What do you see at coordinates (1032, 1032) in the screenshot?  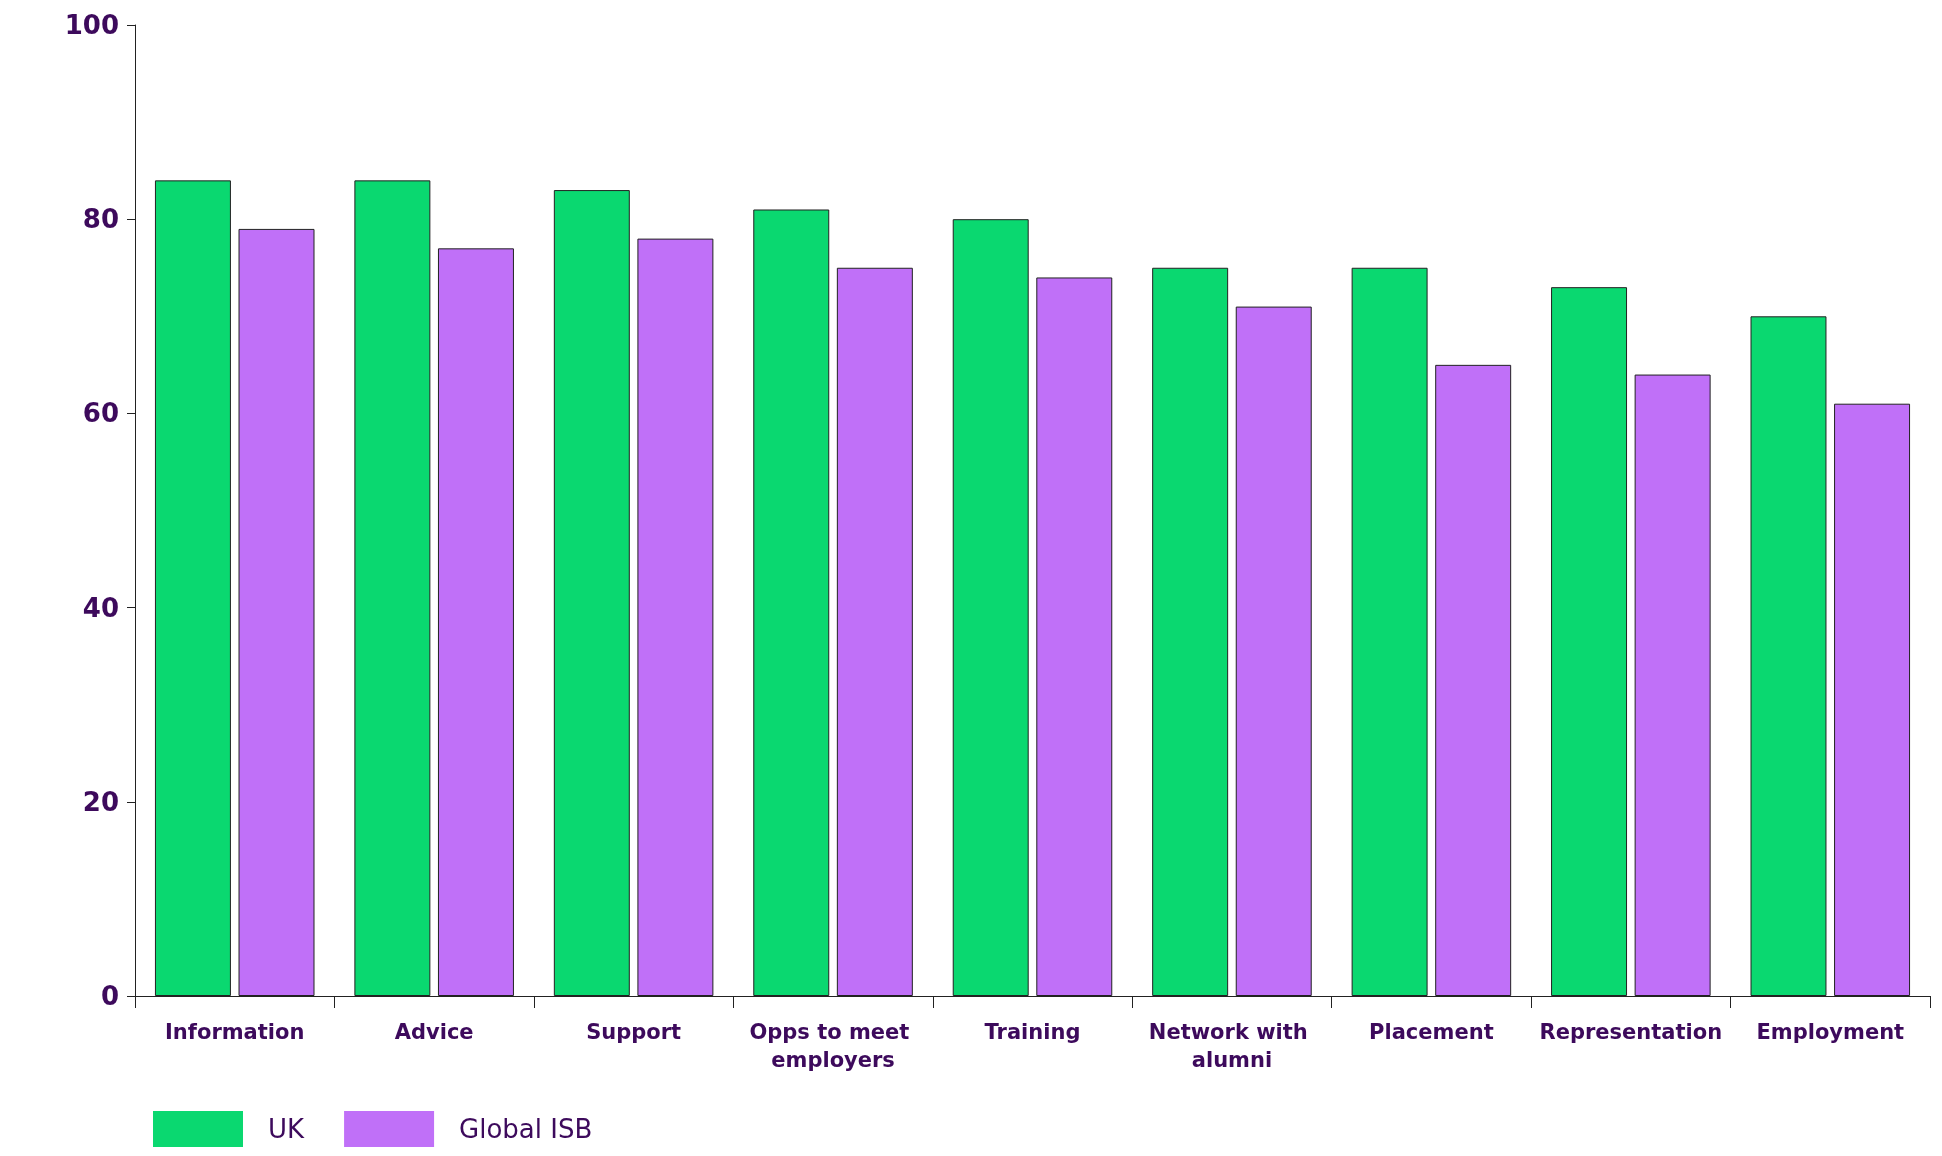 I see `x-tick-label: Training` at bounding box center [1032, 1032].